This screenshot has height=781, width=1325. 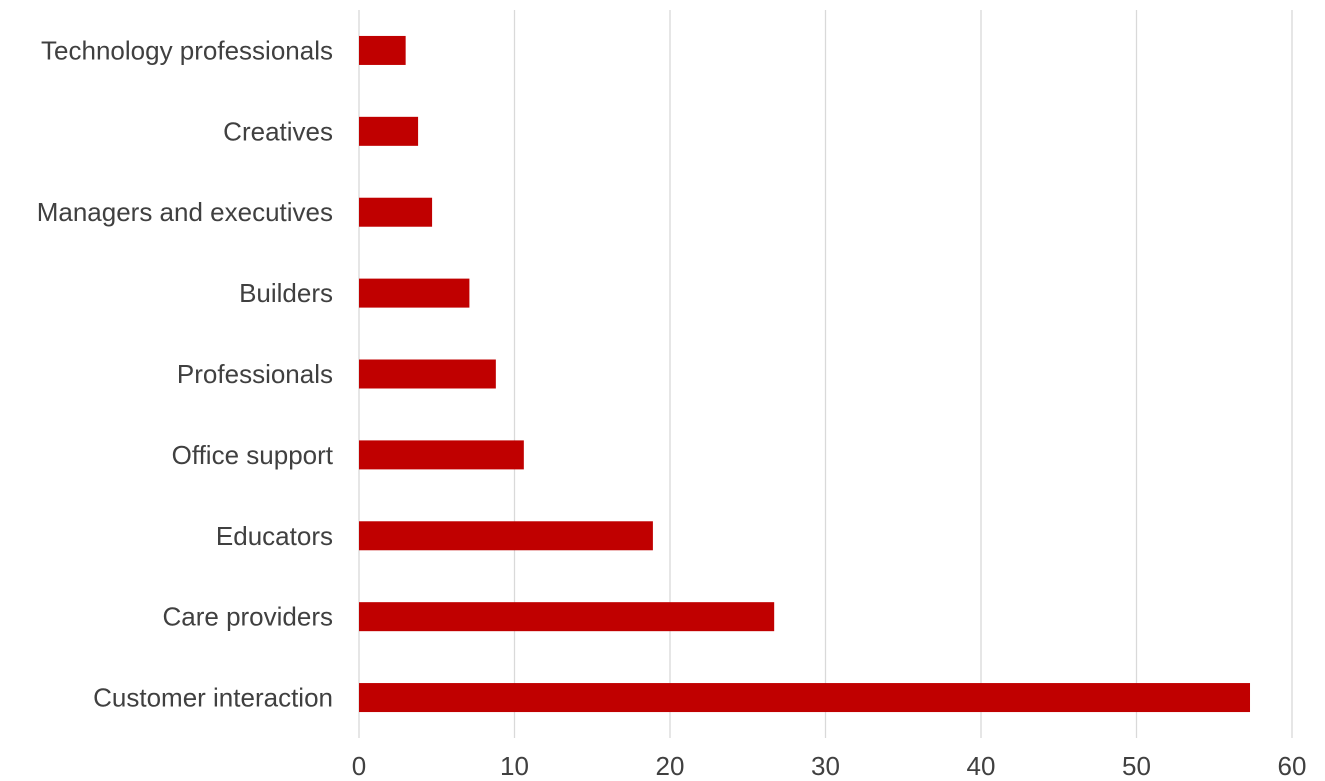 I want to click on category-label: Customer interaction, so click(x=213, y=698).